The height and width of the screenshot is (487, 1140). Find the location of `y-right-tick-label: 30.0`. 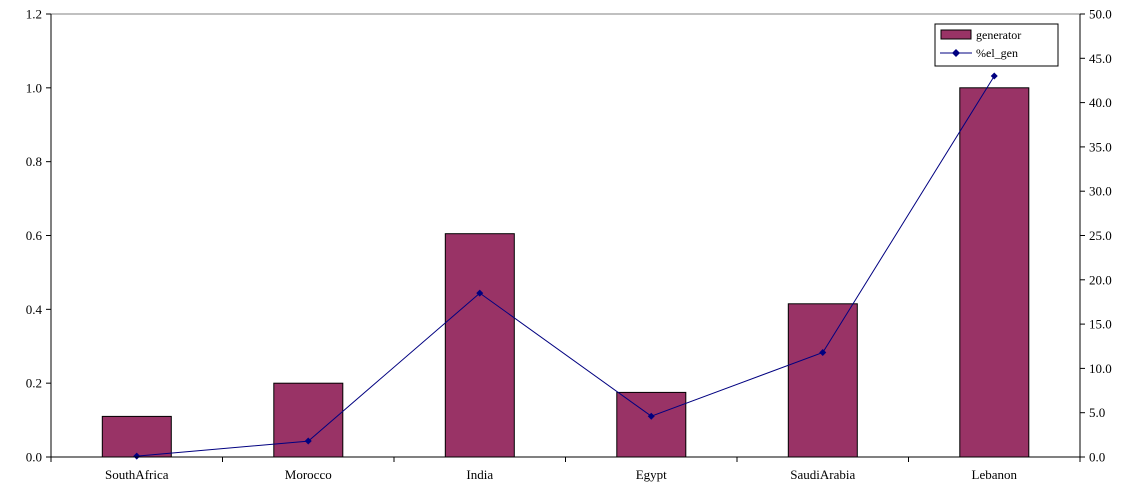

y-right-tick-label: 30.0 is located at coordinates (1100, 191).